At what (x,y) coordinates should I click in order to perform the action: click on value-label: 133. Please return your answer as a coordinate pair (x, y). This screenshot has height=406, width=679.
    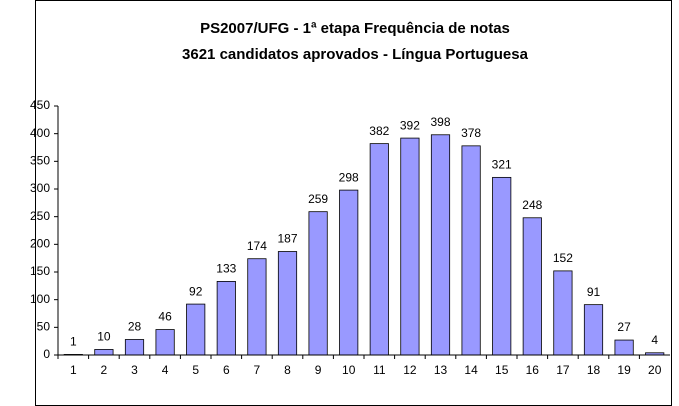
    Looking at the image, I should click on (226, 269).